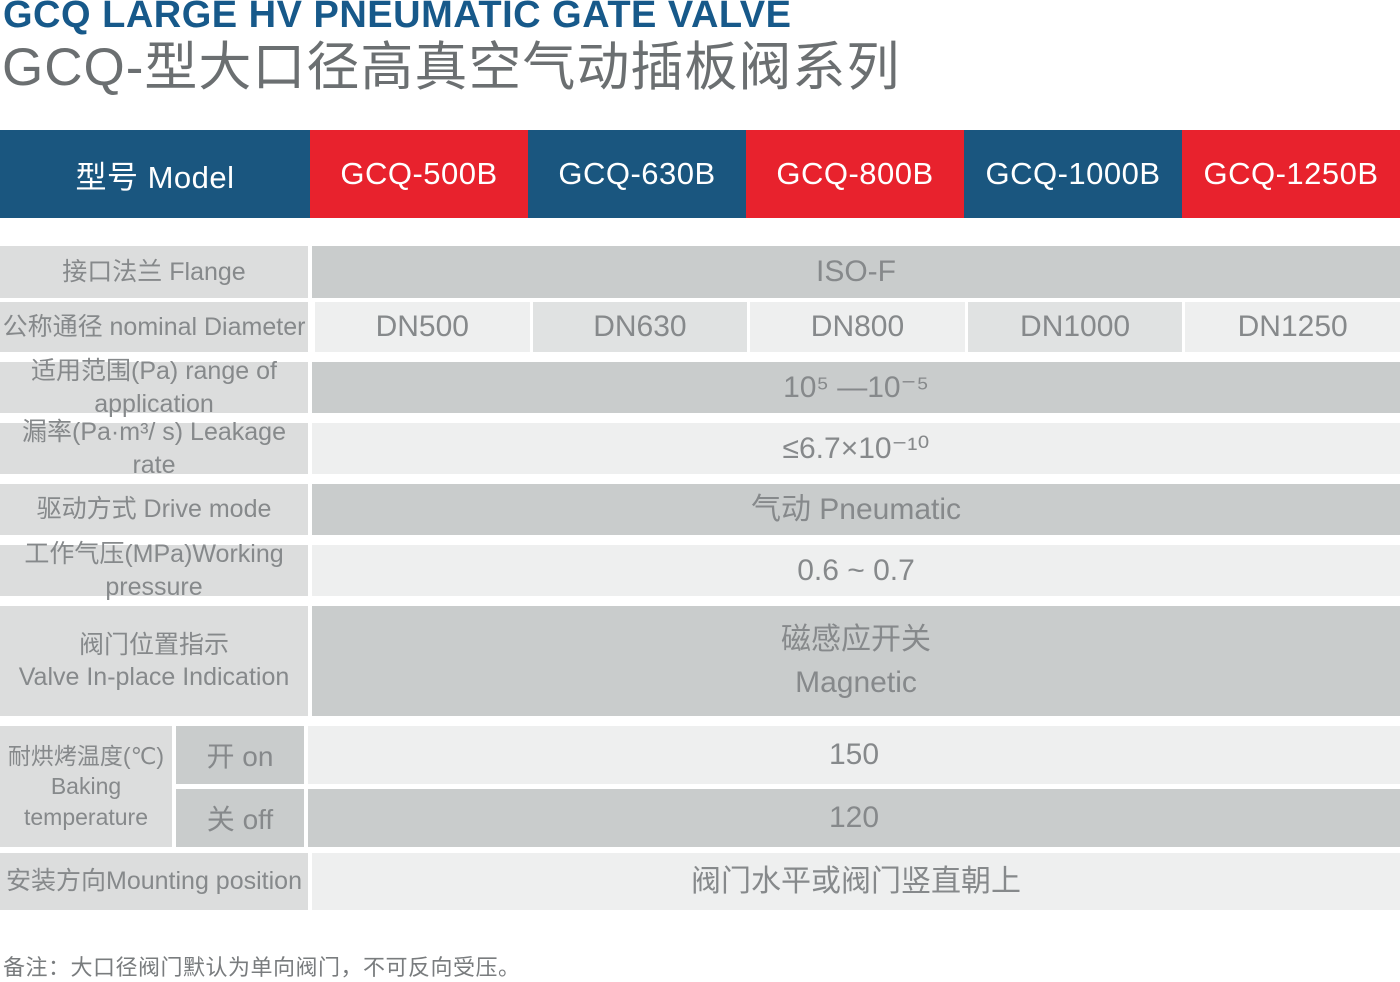  Describe the element at coordinates (154, 881) in the screenshot. I see `mounting-row-label: 安装方向Mounting position` at that location.